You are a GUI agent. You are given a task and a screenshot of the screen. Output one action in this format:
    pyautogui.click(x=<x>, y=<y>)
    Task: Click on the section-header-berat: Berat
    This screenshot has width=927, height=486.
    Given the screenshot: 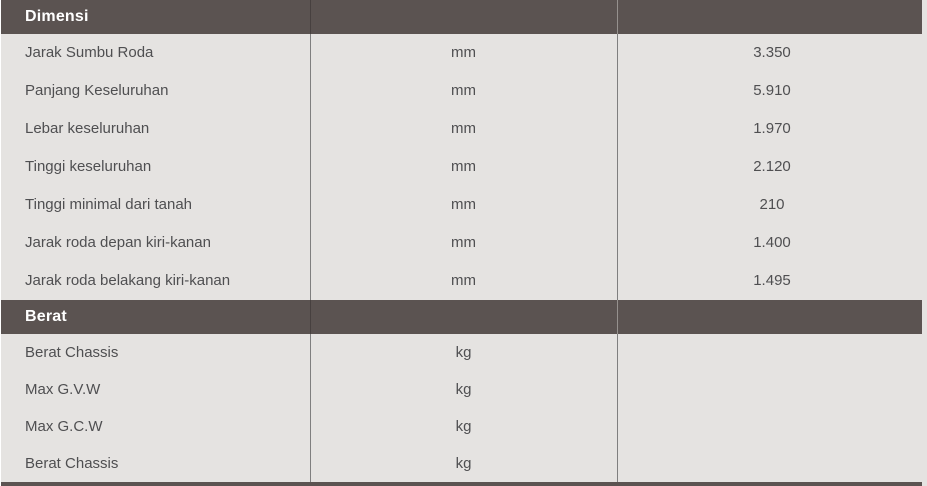 What is the action you would take?
    pyautogui.click(x=461, y=317)
    